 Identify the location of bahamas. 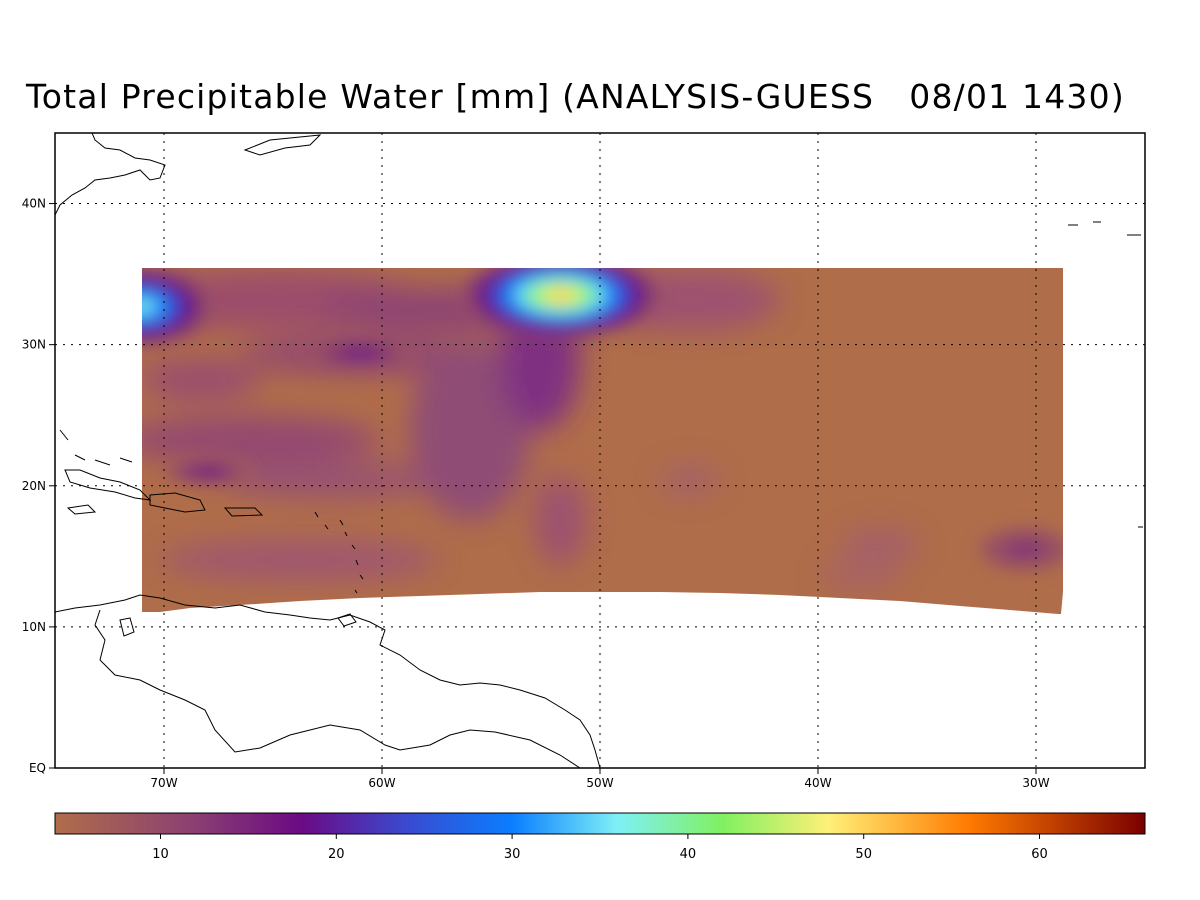
(96, 447).